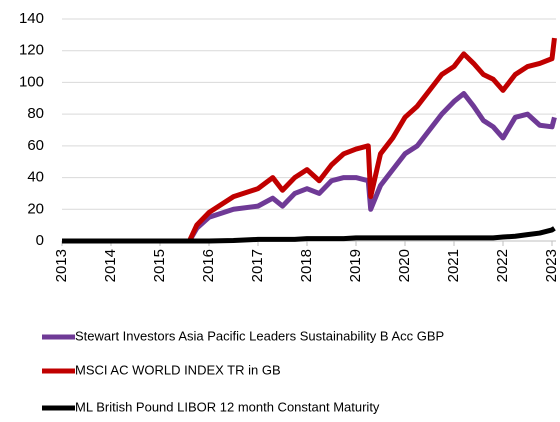  Describe the element at coordinates (35, 113) in the screenshot. I see `y-tick-label: 80` at that location.